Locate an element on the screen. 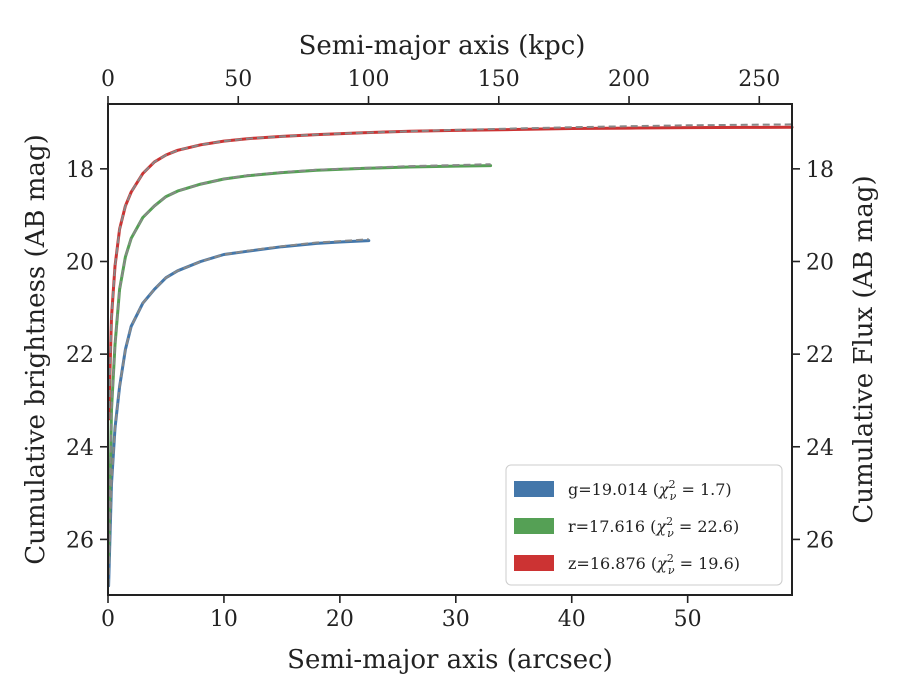 This screenshot has height=700, width=900. y-tick-label-right: 22 is located at coordinates (820, 355).